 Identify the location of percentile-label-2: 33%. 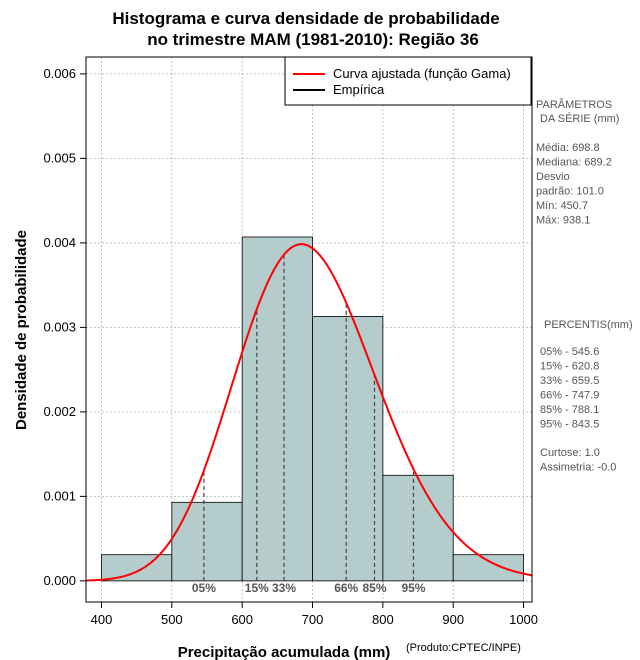
(284, 588).